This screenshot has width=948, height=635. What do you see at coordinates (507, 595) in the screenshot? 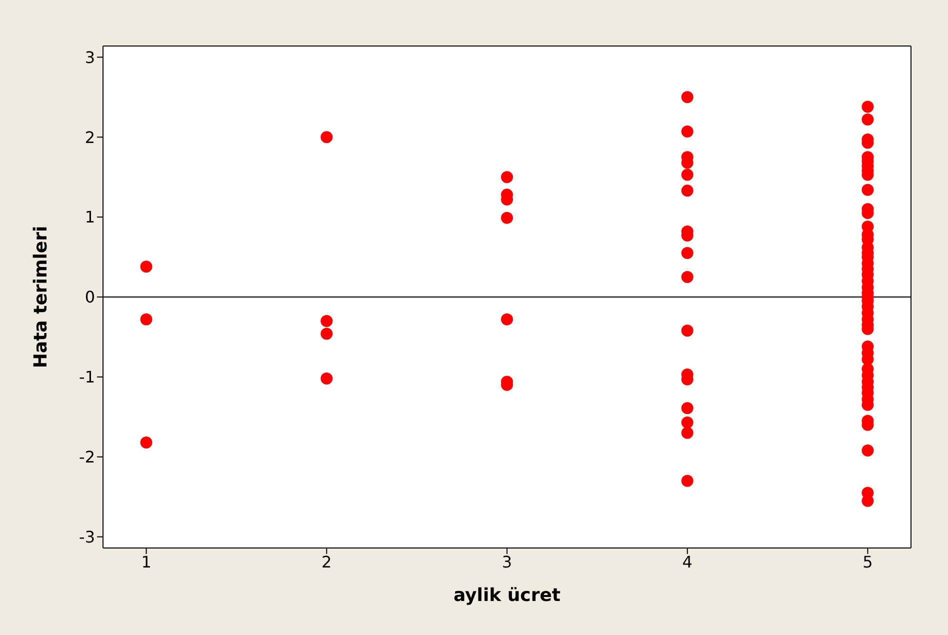
I see `x-axis-title: aylik ücret` at bounding box center [507, 595].